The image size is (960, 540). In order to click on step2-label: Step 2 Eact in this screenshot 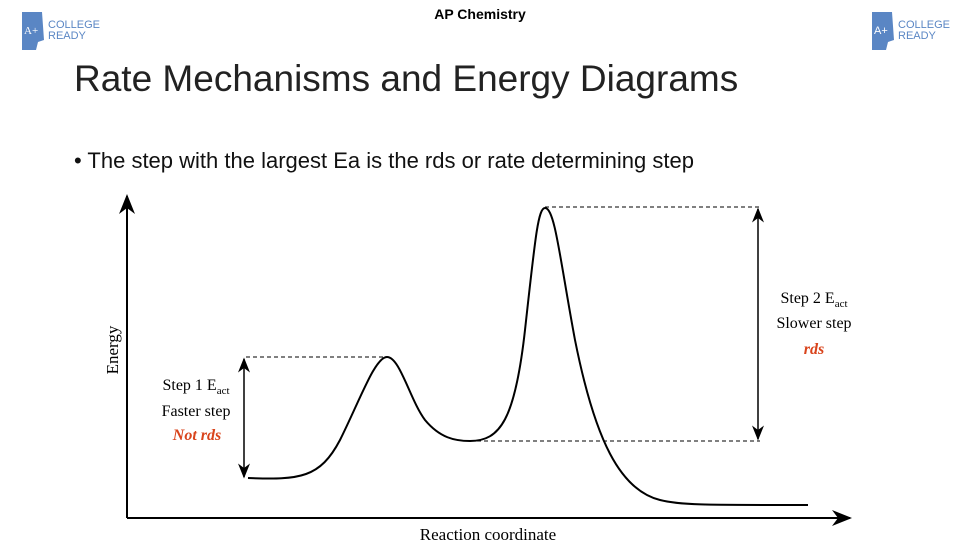, I will do `click(813, 300)`.